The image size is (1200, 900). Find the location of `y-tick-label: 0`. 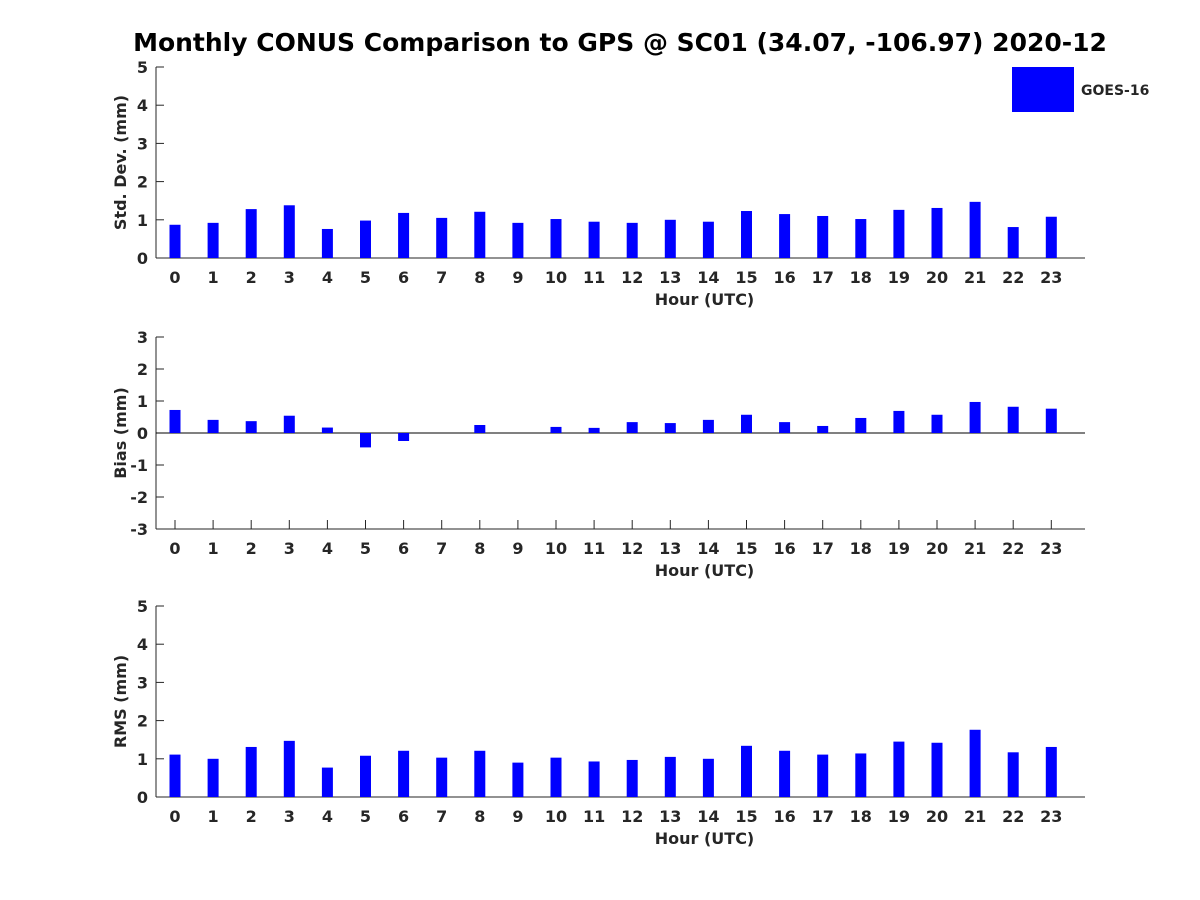

y-tick-label: 0 is located at coordinates (142, 433).